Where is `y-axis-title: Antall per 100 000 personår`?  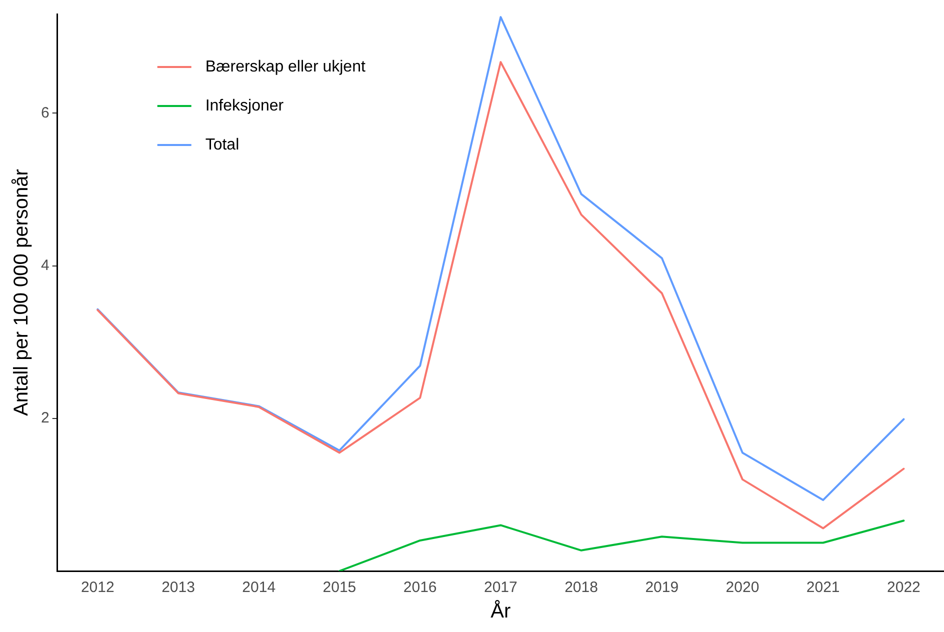
y-axis-title: Antall per 100 000 personår is located at coordinates (21, 292).